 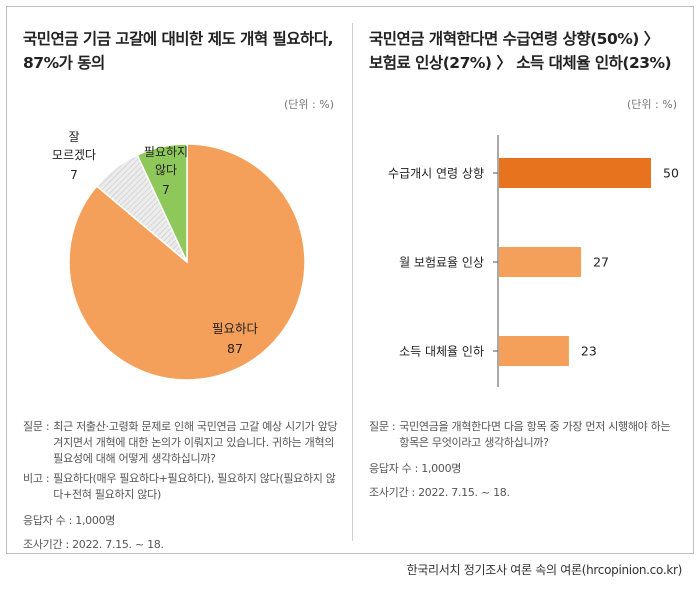 I want to click on bar-category-label: 월 보험료율 인상, so click(x=441, y=263).